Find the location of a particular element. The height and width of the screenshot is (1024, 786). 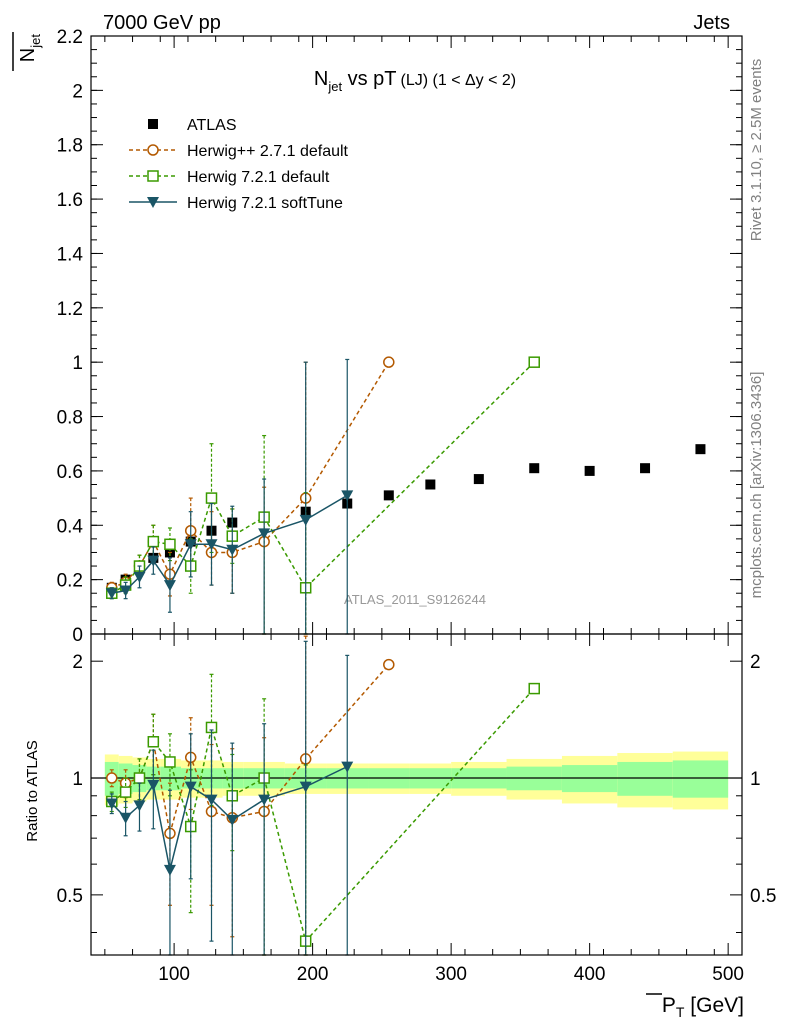

main-herwig-7-2-1-softtune-line is located at coordinates (229, 544).